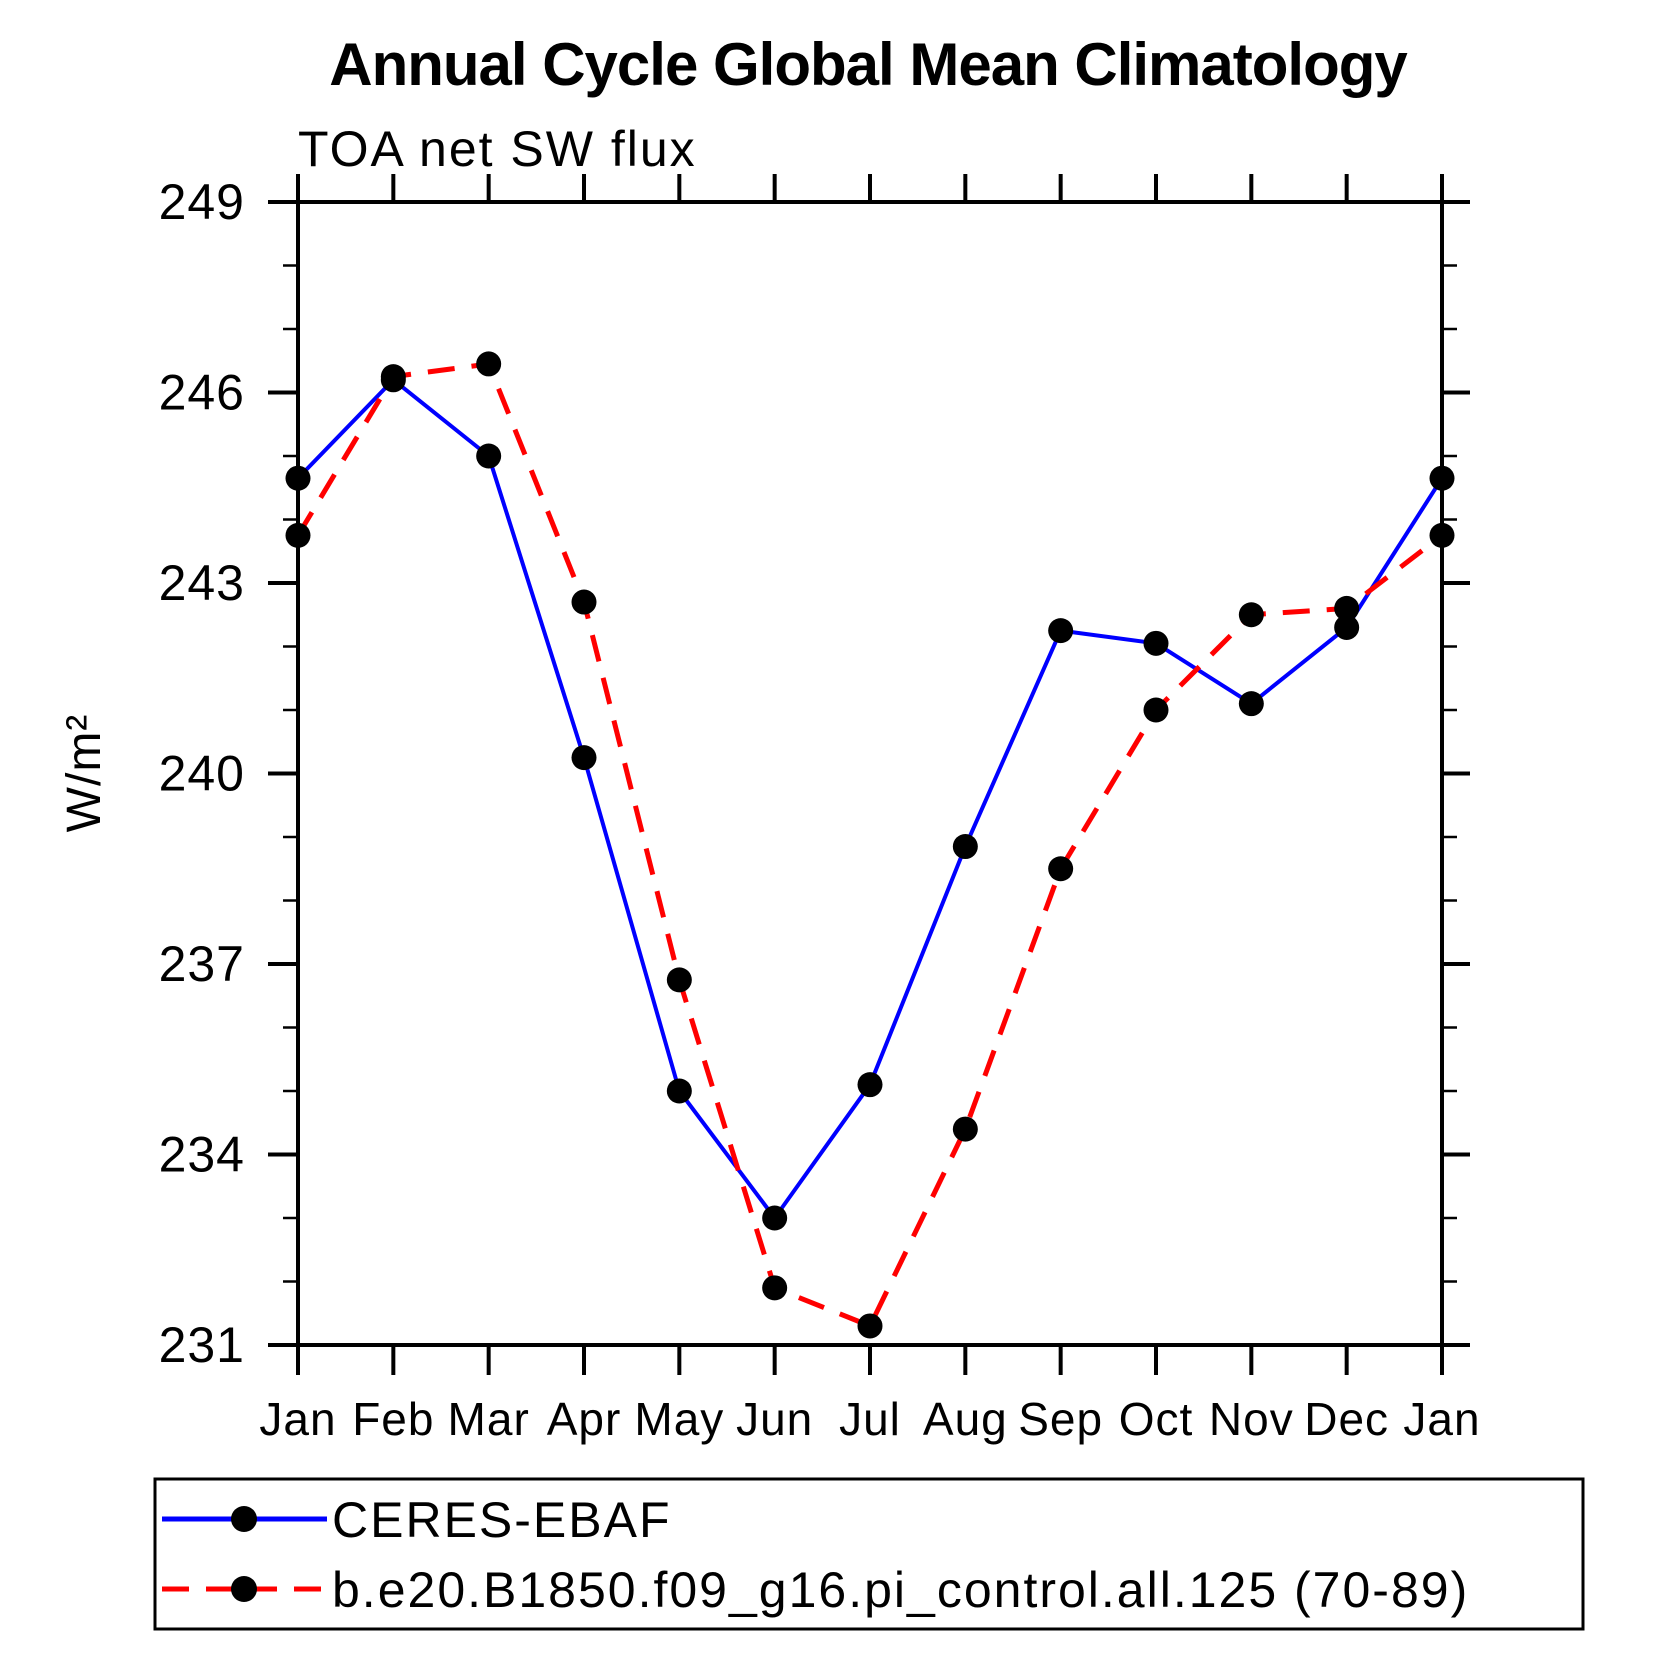 This screenshot has width=1669, height=1669. What do you see at coordinates (1251, 1419) in the screenshot?
I see `x-tick-label: Nov` at bounding box center [1251, 1419].